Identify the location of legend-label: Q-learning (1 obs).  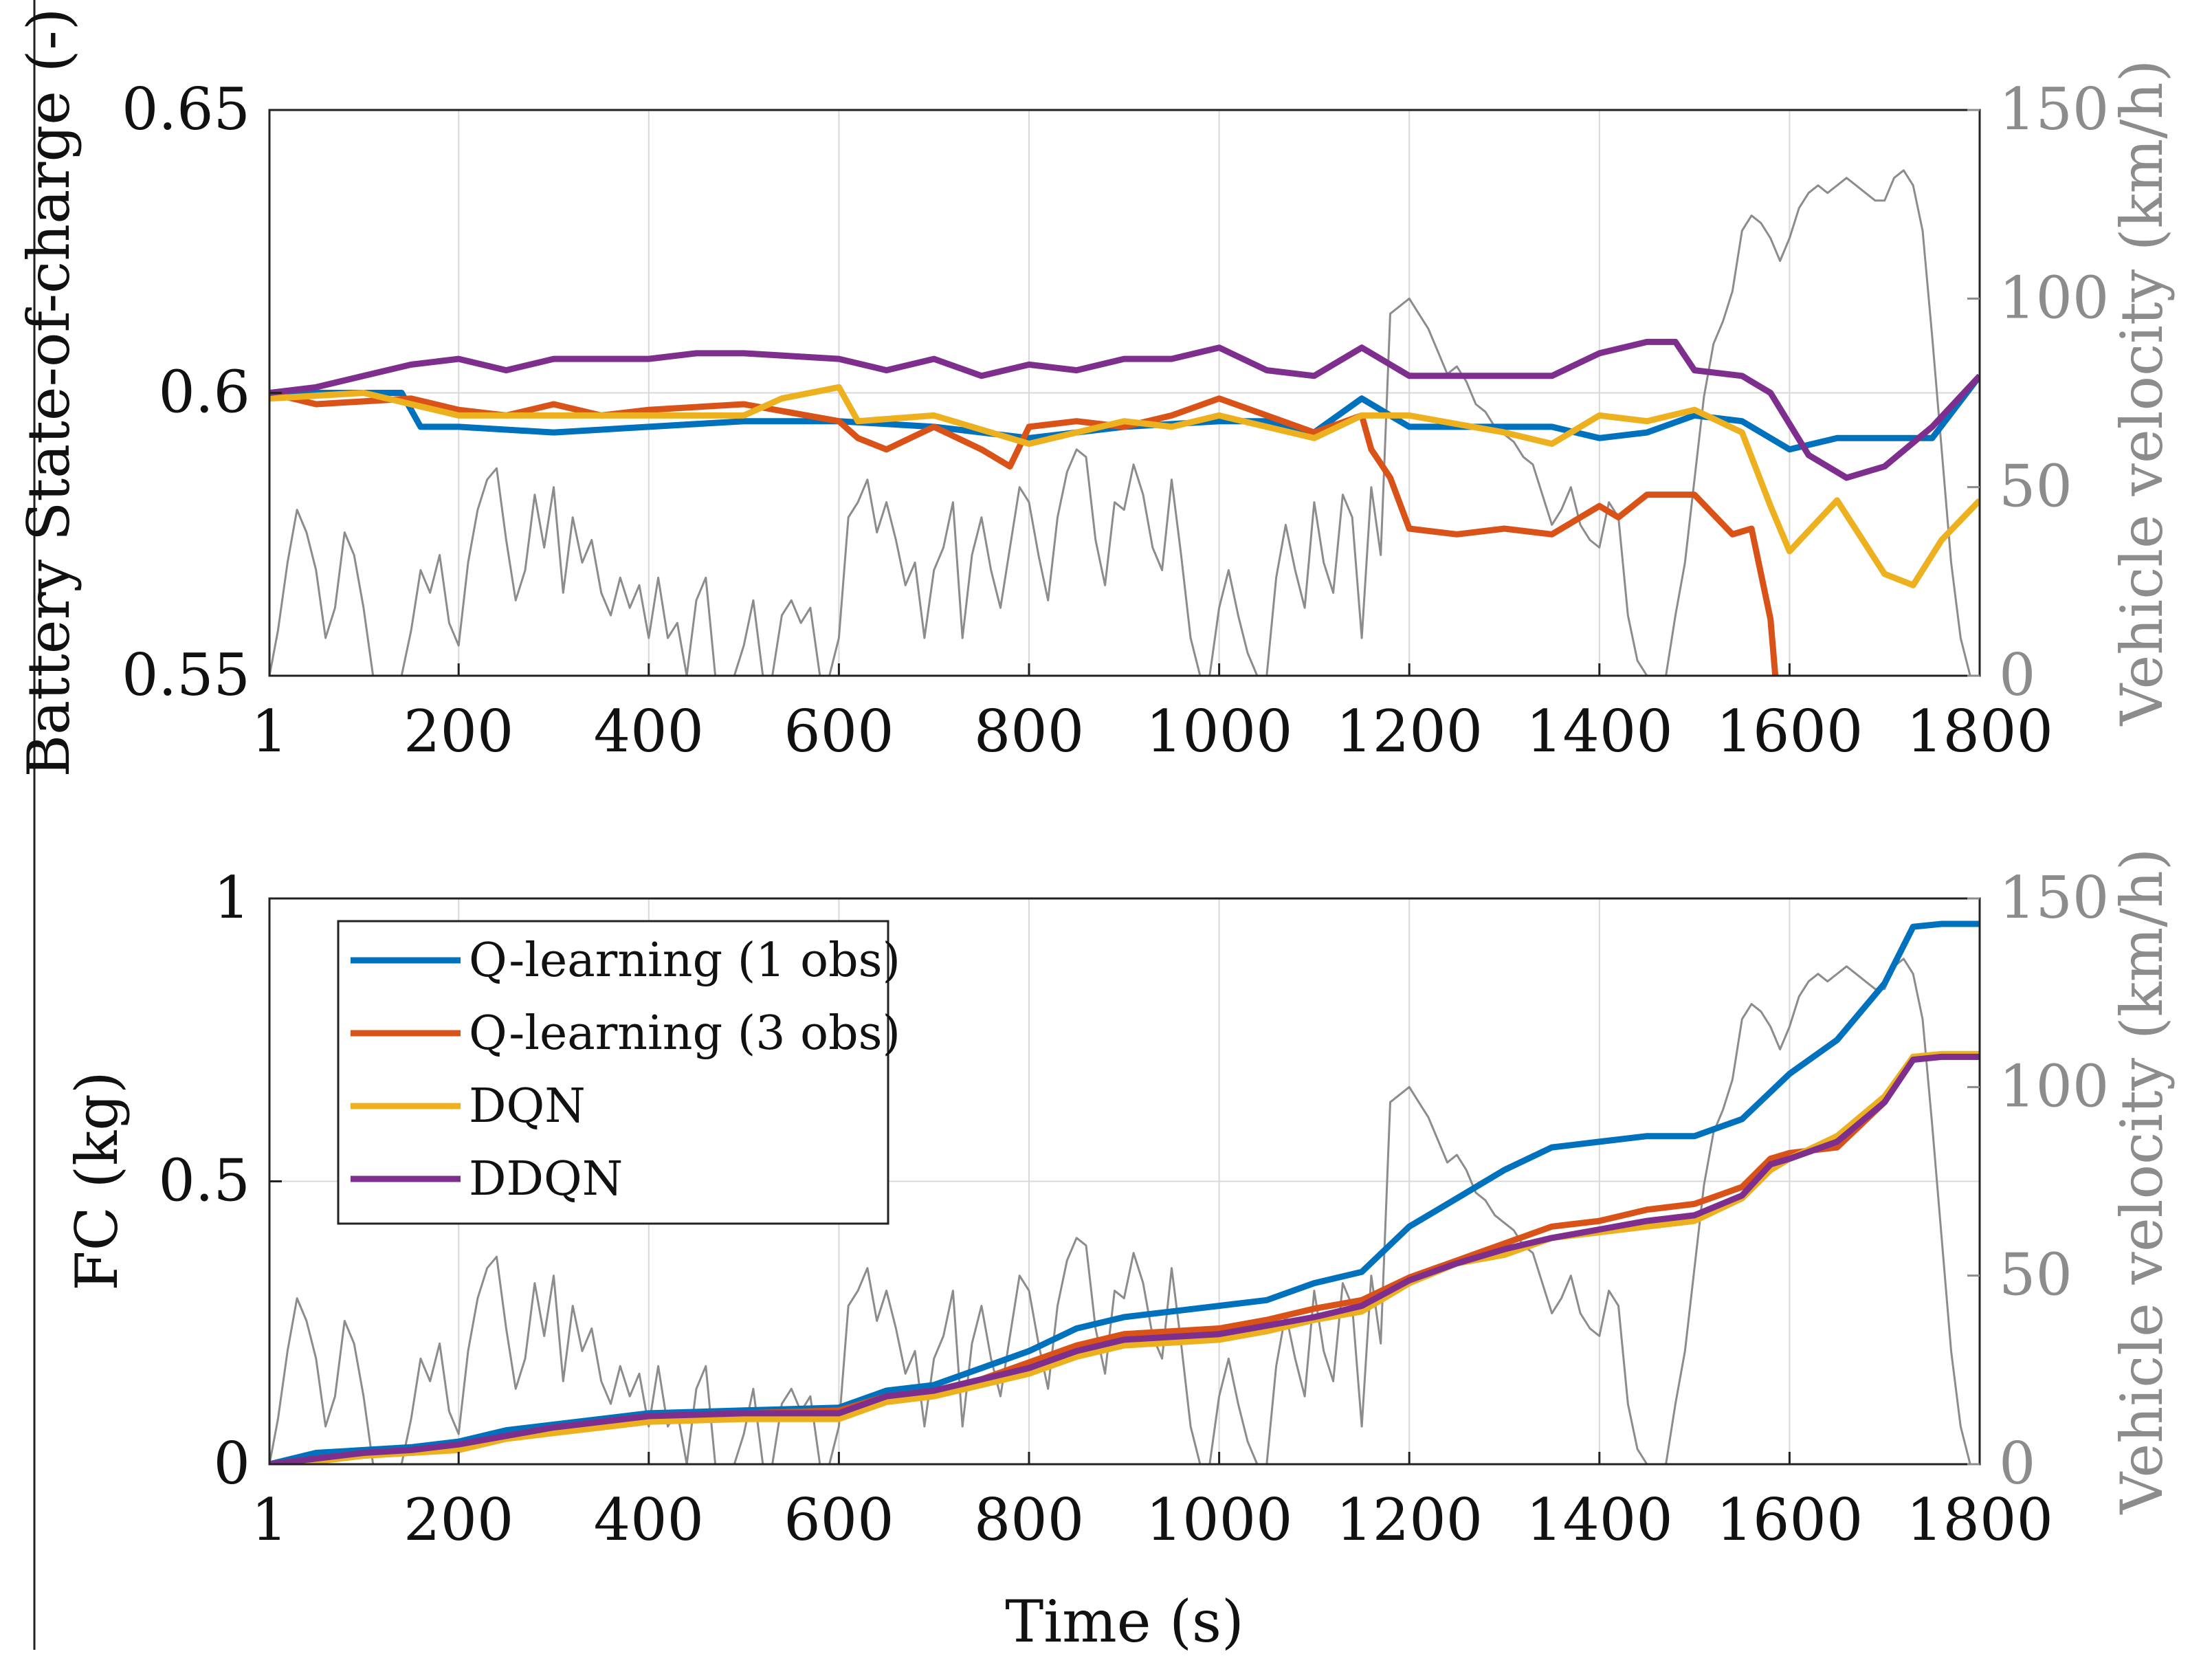
(684, 961).